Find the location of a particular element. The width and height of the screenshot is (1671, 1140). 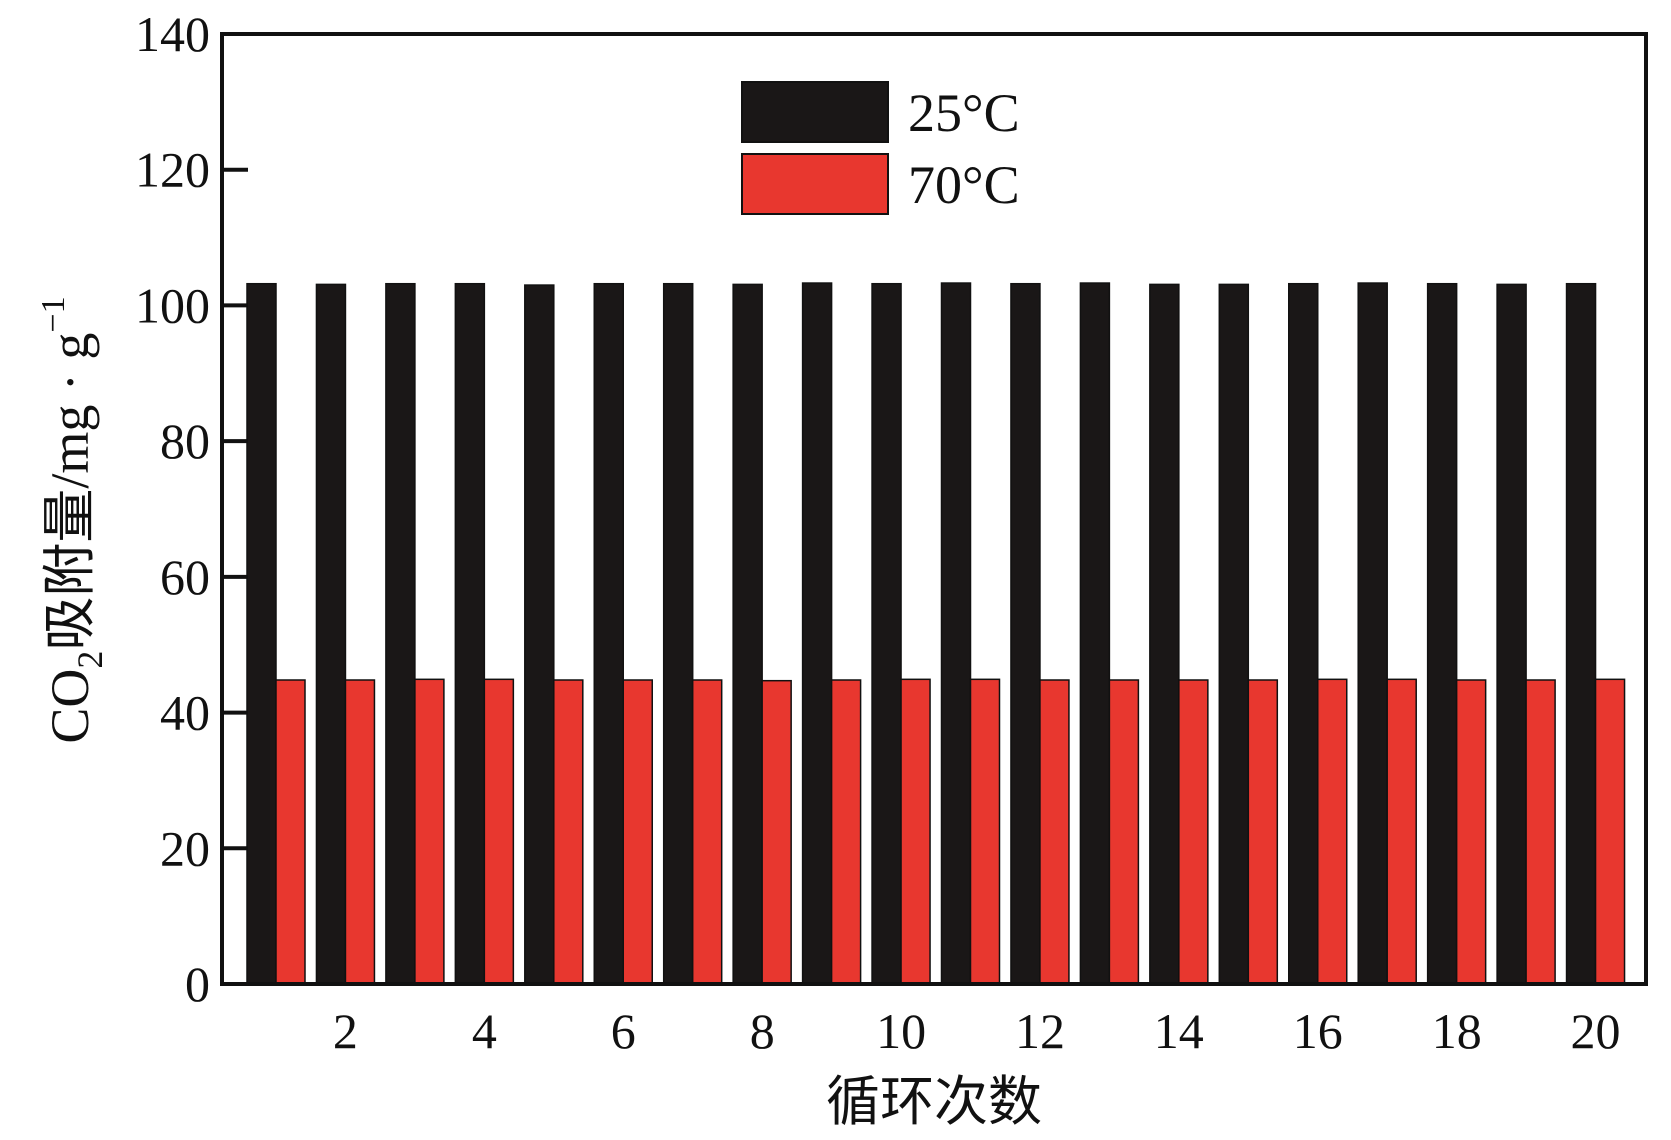

legend-swatch-25c is located at coordinates (815, 112).